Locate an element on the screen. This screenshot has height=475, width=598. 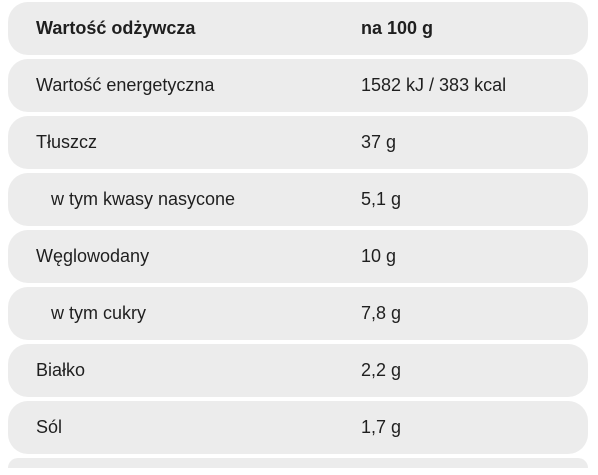
table-row-saturated-fat: w tym kwasy nasycone 5,1 g is located at coordinates (298, 199).